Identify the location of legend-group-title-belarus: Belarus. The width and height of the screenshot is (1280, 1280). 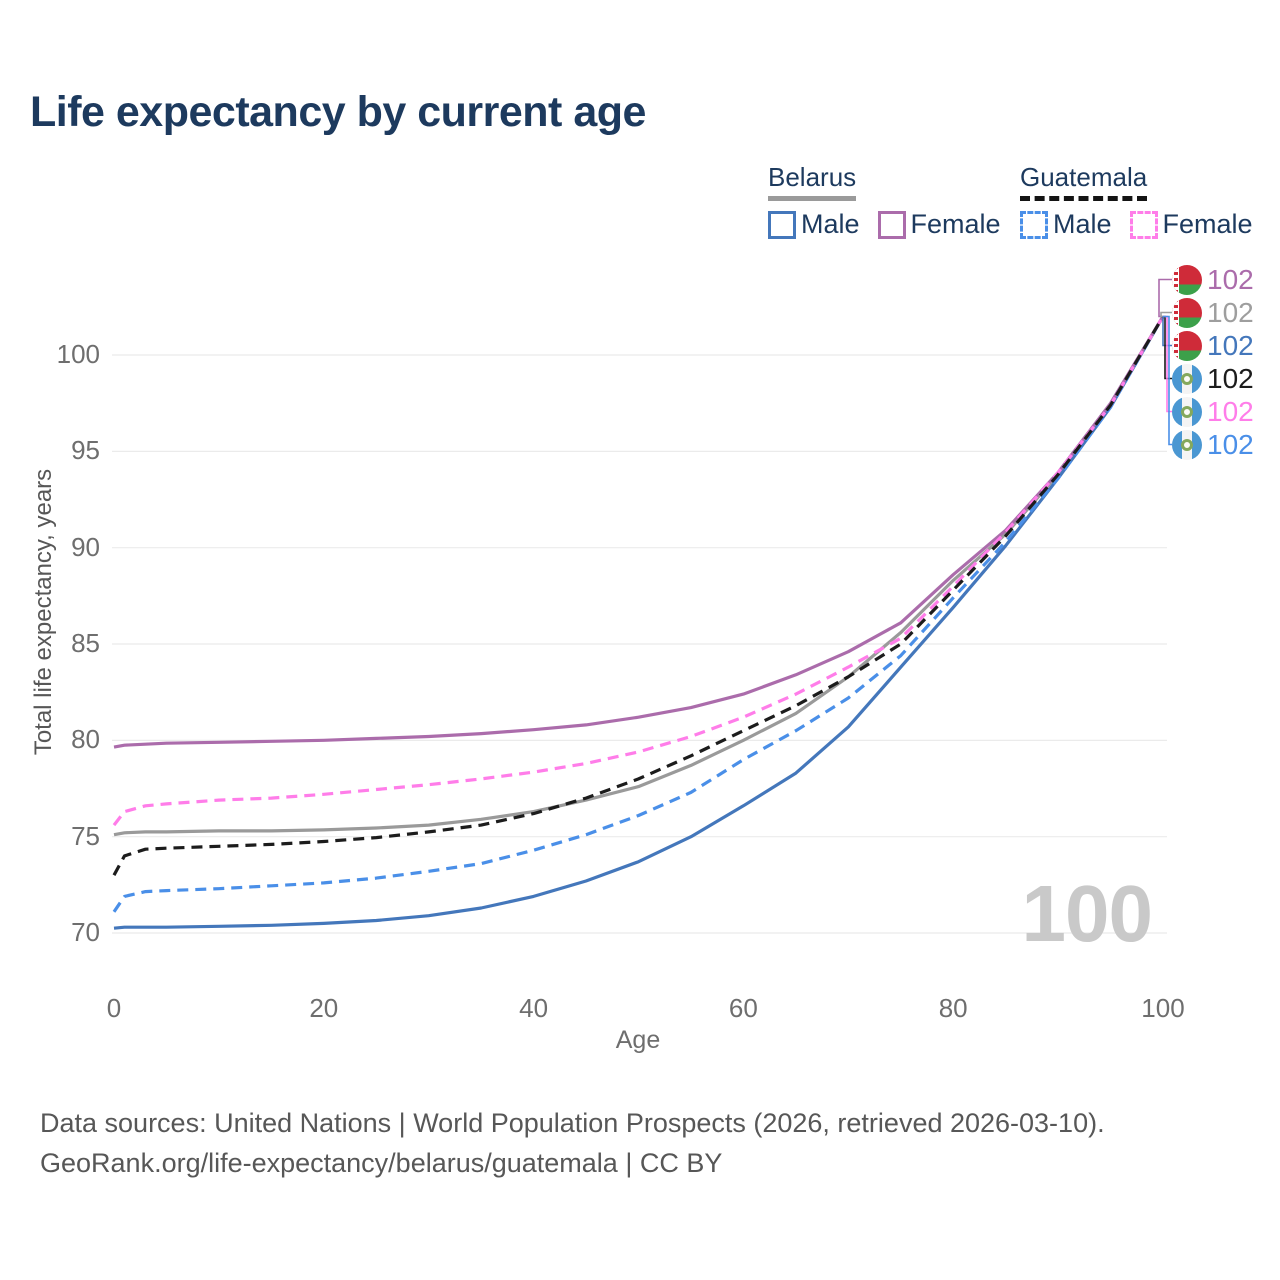
(812, 181).